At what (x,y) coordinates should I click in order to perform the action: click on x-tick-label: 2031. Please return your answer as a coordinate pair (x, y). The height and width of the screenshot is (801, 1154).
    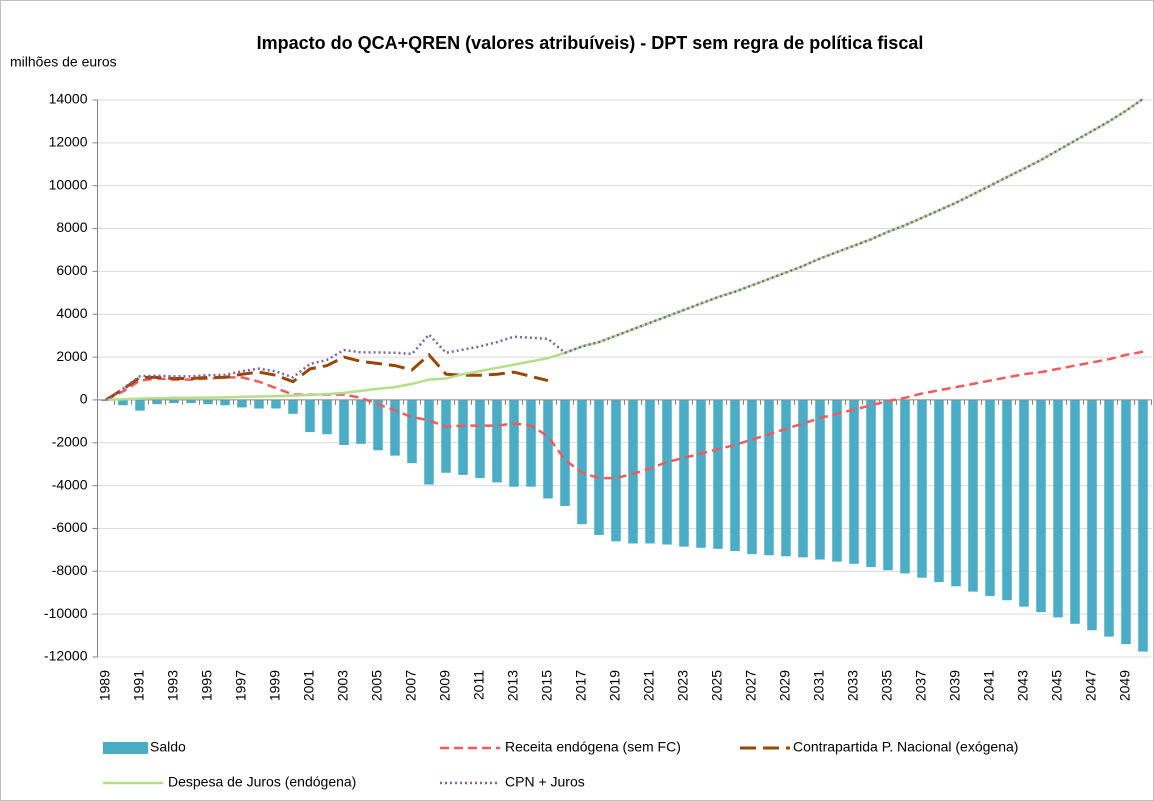
    Looking at the image, I should click on (819, 685).